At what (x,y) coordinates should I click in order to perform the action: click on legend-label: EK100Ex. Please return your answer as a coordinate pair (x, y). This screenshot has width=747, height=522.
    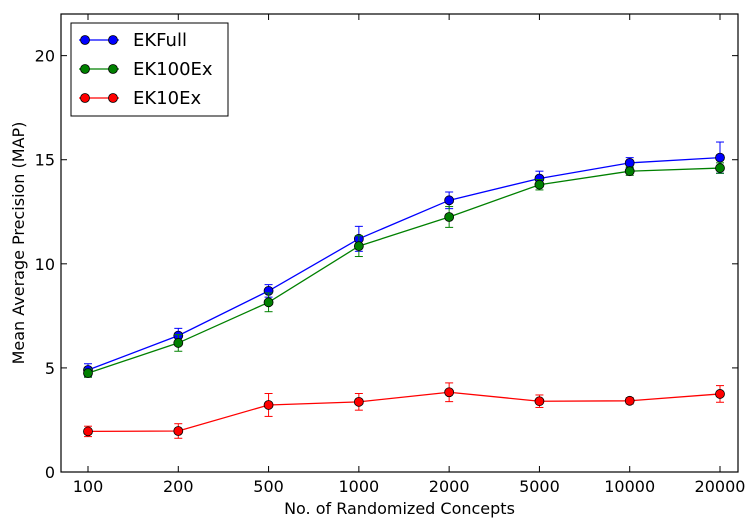
    Looking at the image, I should click on (173, 69).